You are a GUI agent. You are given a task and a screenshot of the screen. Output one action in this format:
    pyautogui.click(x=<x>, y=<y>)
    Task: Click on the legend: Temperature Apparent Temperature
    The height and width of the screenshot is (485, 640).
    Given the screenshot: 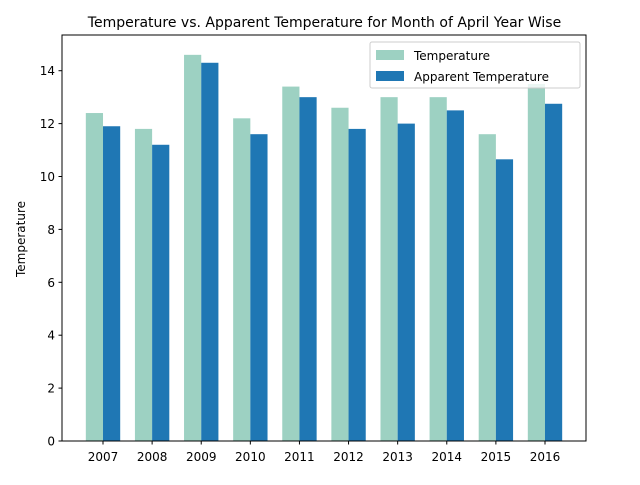 What is the action you would take?
    pyautogui.click(x=475, y=65)
    